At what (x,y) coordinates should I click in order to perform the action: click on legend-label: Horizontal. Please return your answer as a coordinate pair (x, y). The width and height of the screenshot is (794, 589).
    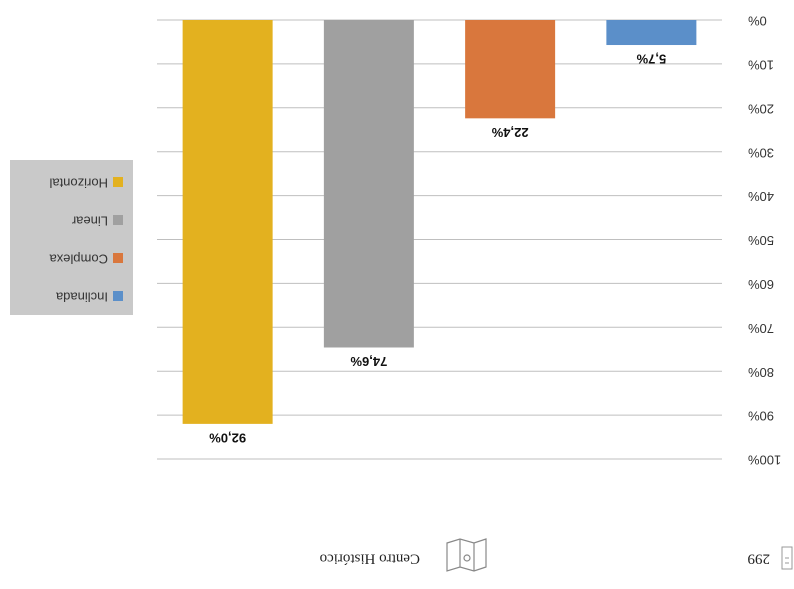
    Looking at the image, I should click on (78, 183).